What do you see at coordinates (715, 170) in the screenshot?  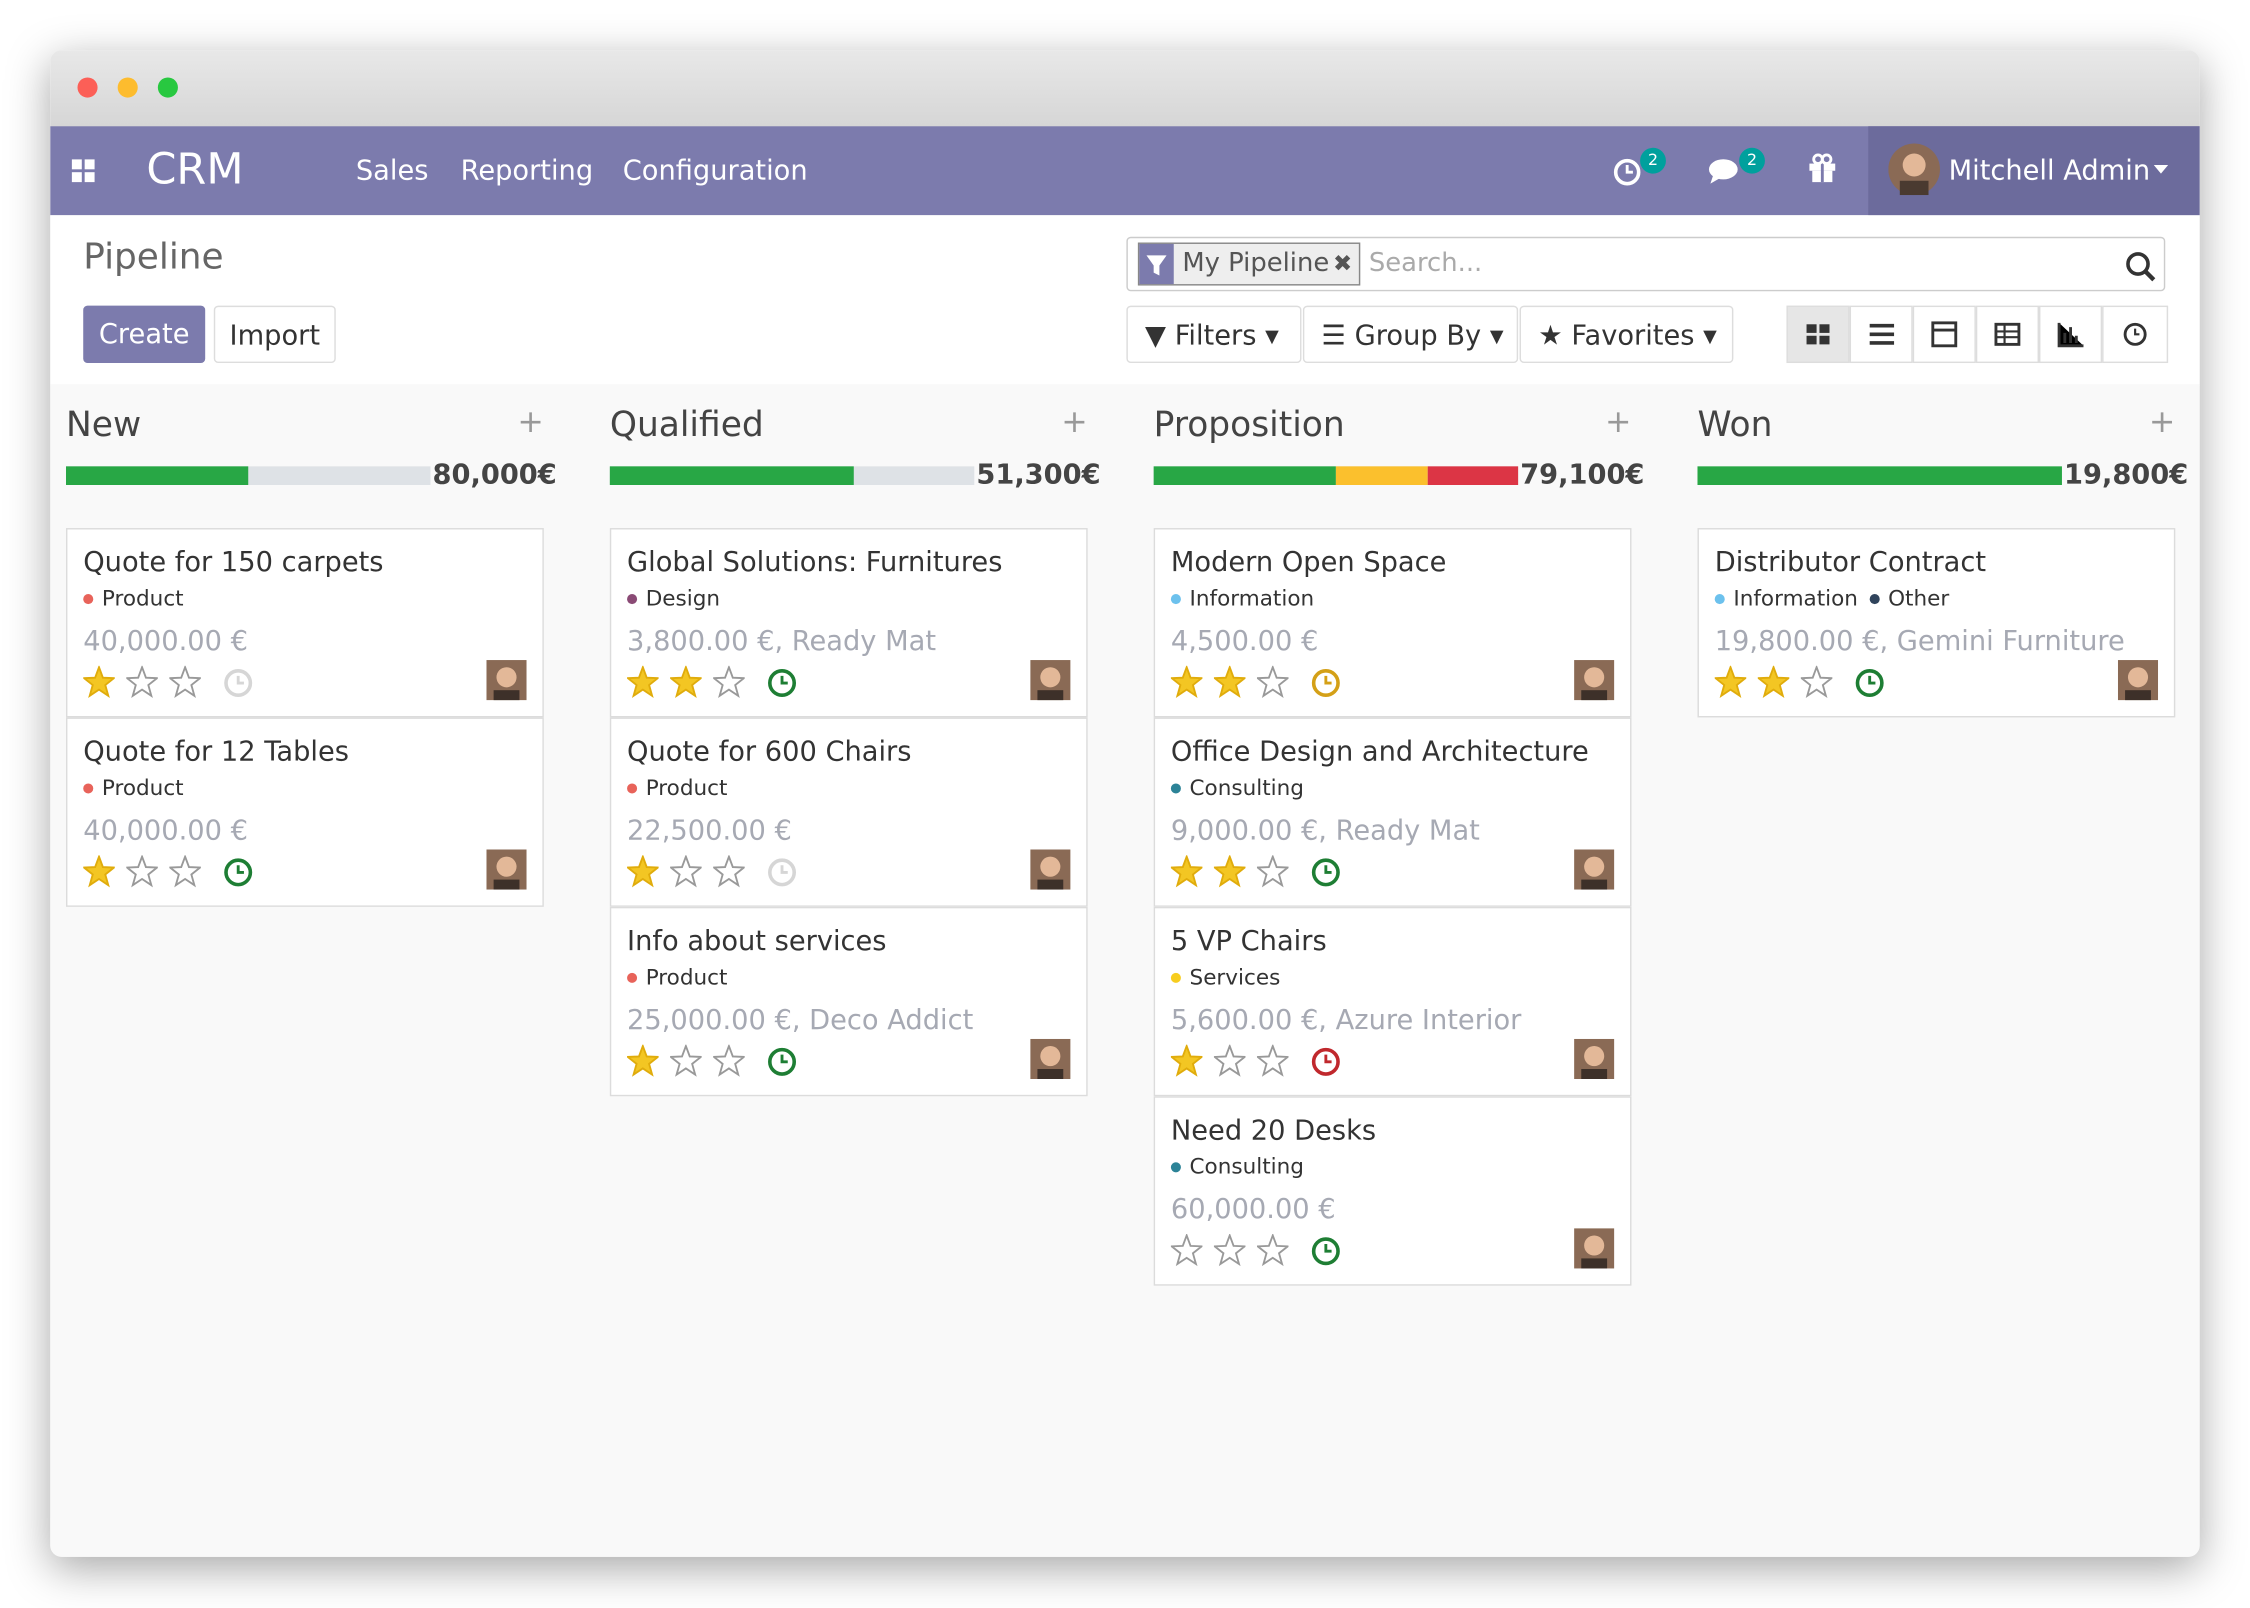 I see `menu-item: Configuration` at bounding box center [715, 170].